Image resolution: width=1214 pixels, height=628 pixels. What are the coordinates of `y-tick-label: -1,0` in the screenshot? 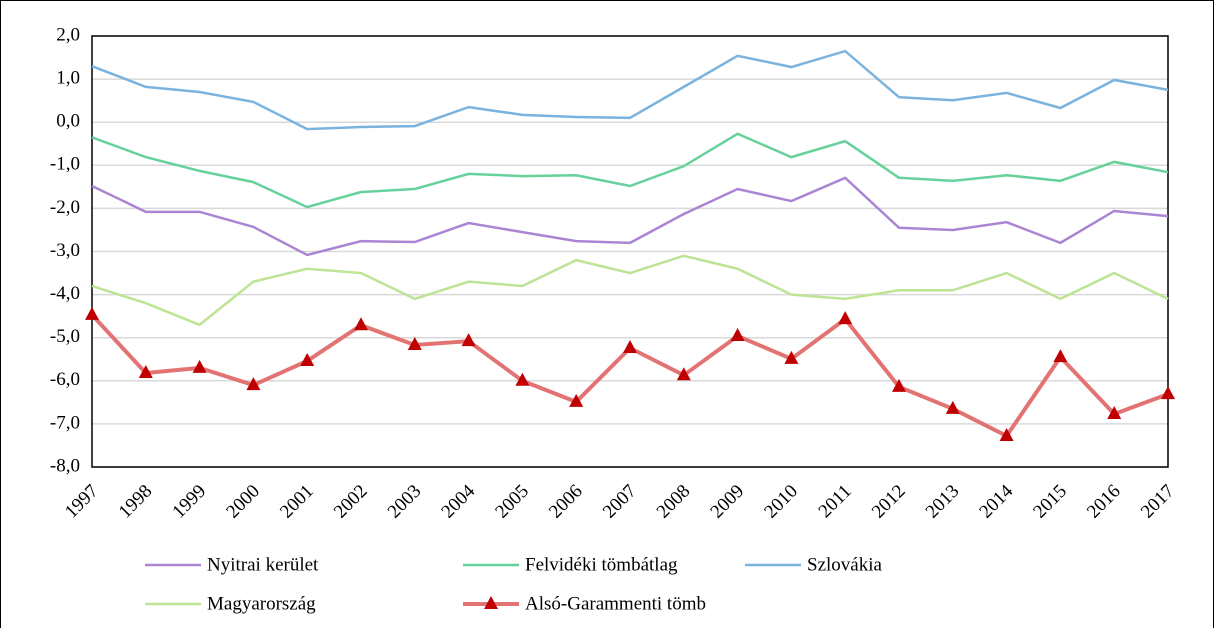 It's located at (65, 164).